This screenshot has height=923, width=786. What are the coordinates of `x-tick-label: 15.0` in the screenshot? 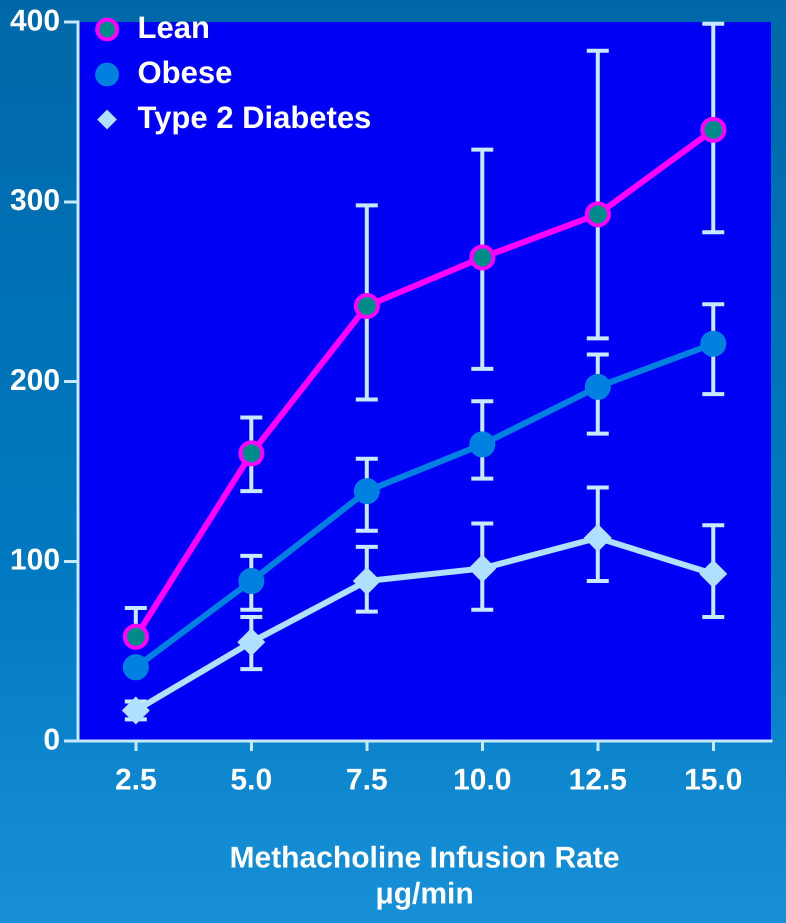 It's located at (713, 779).